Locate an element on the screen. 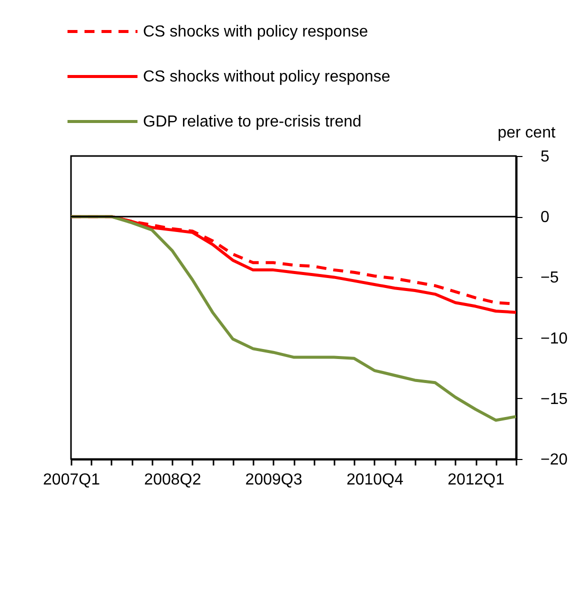 The height and width of the screenshot is (594, 582). y-tick-label: −15 is located at coordinates (554, 399).